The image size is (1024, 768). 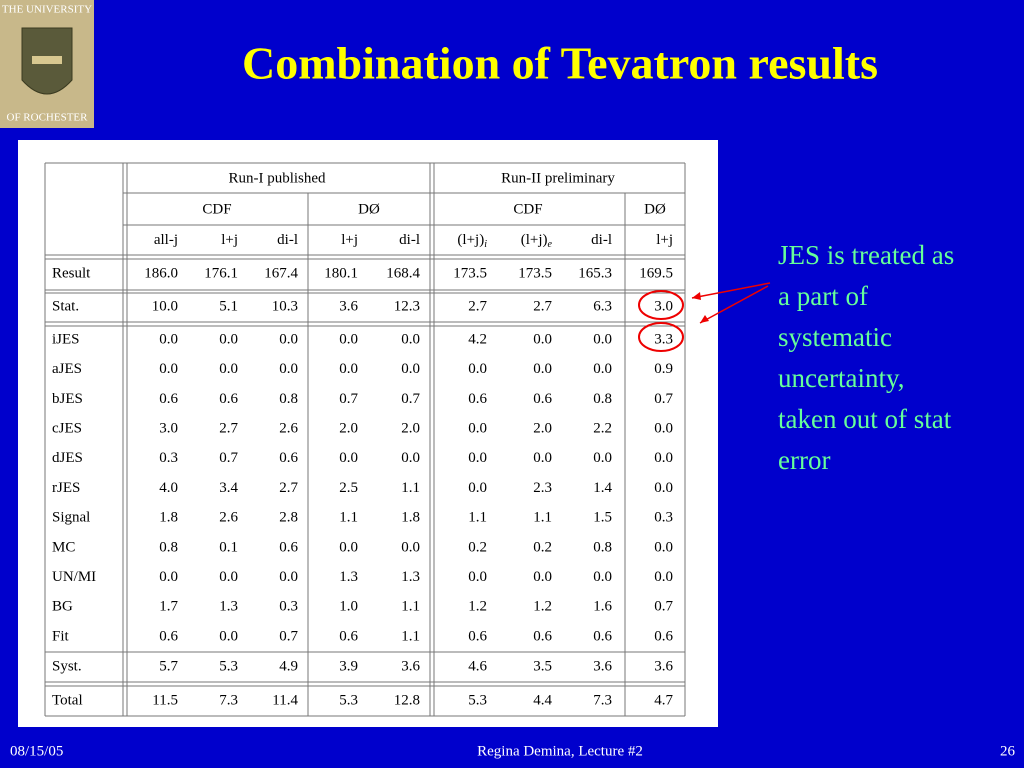 I want to click on cell-value: 2.7, so click(x=228, y=429).